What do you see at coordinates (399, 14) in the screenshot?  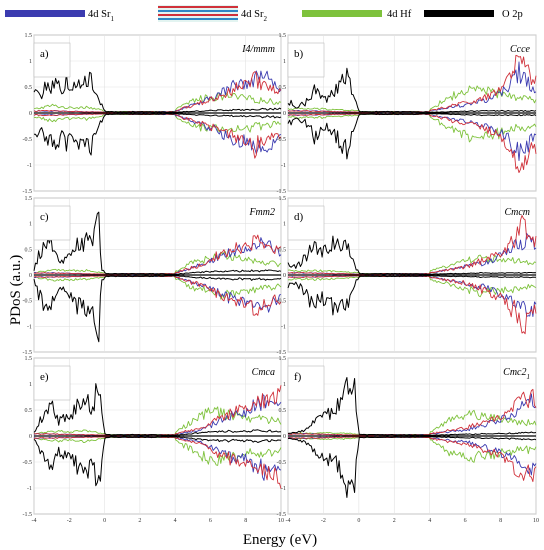 I see `legend-label: 4d Hf` at bounding box center [399, 14].